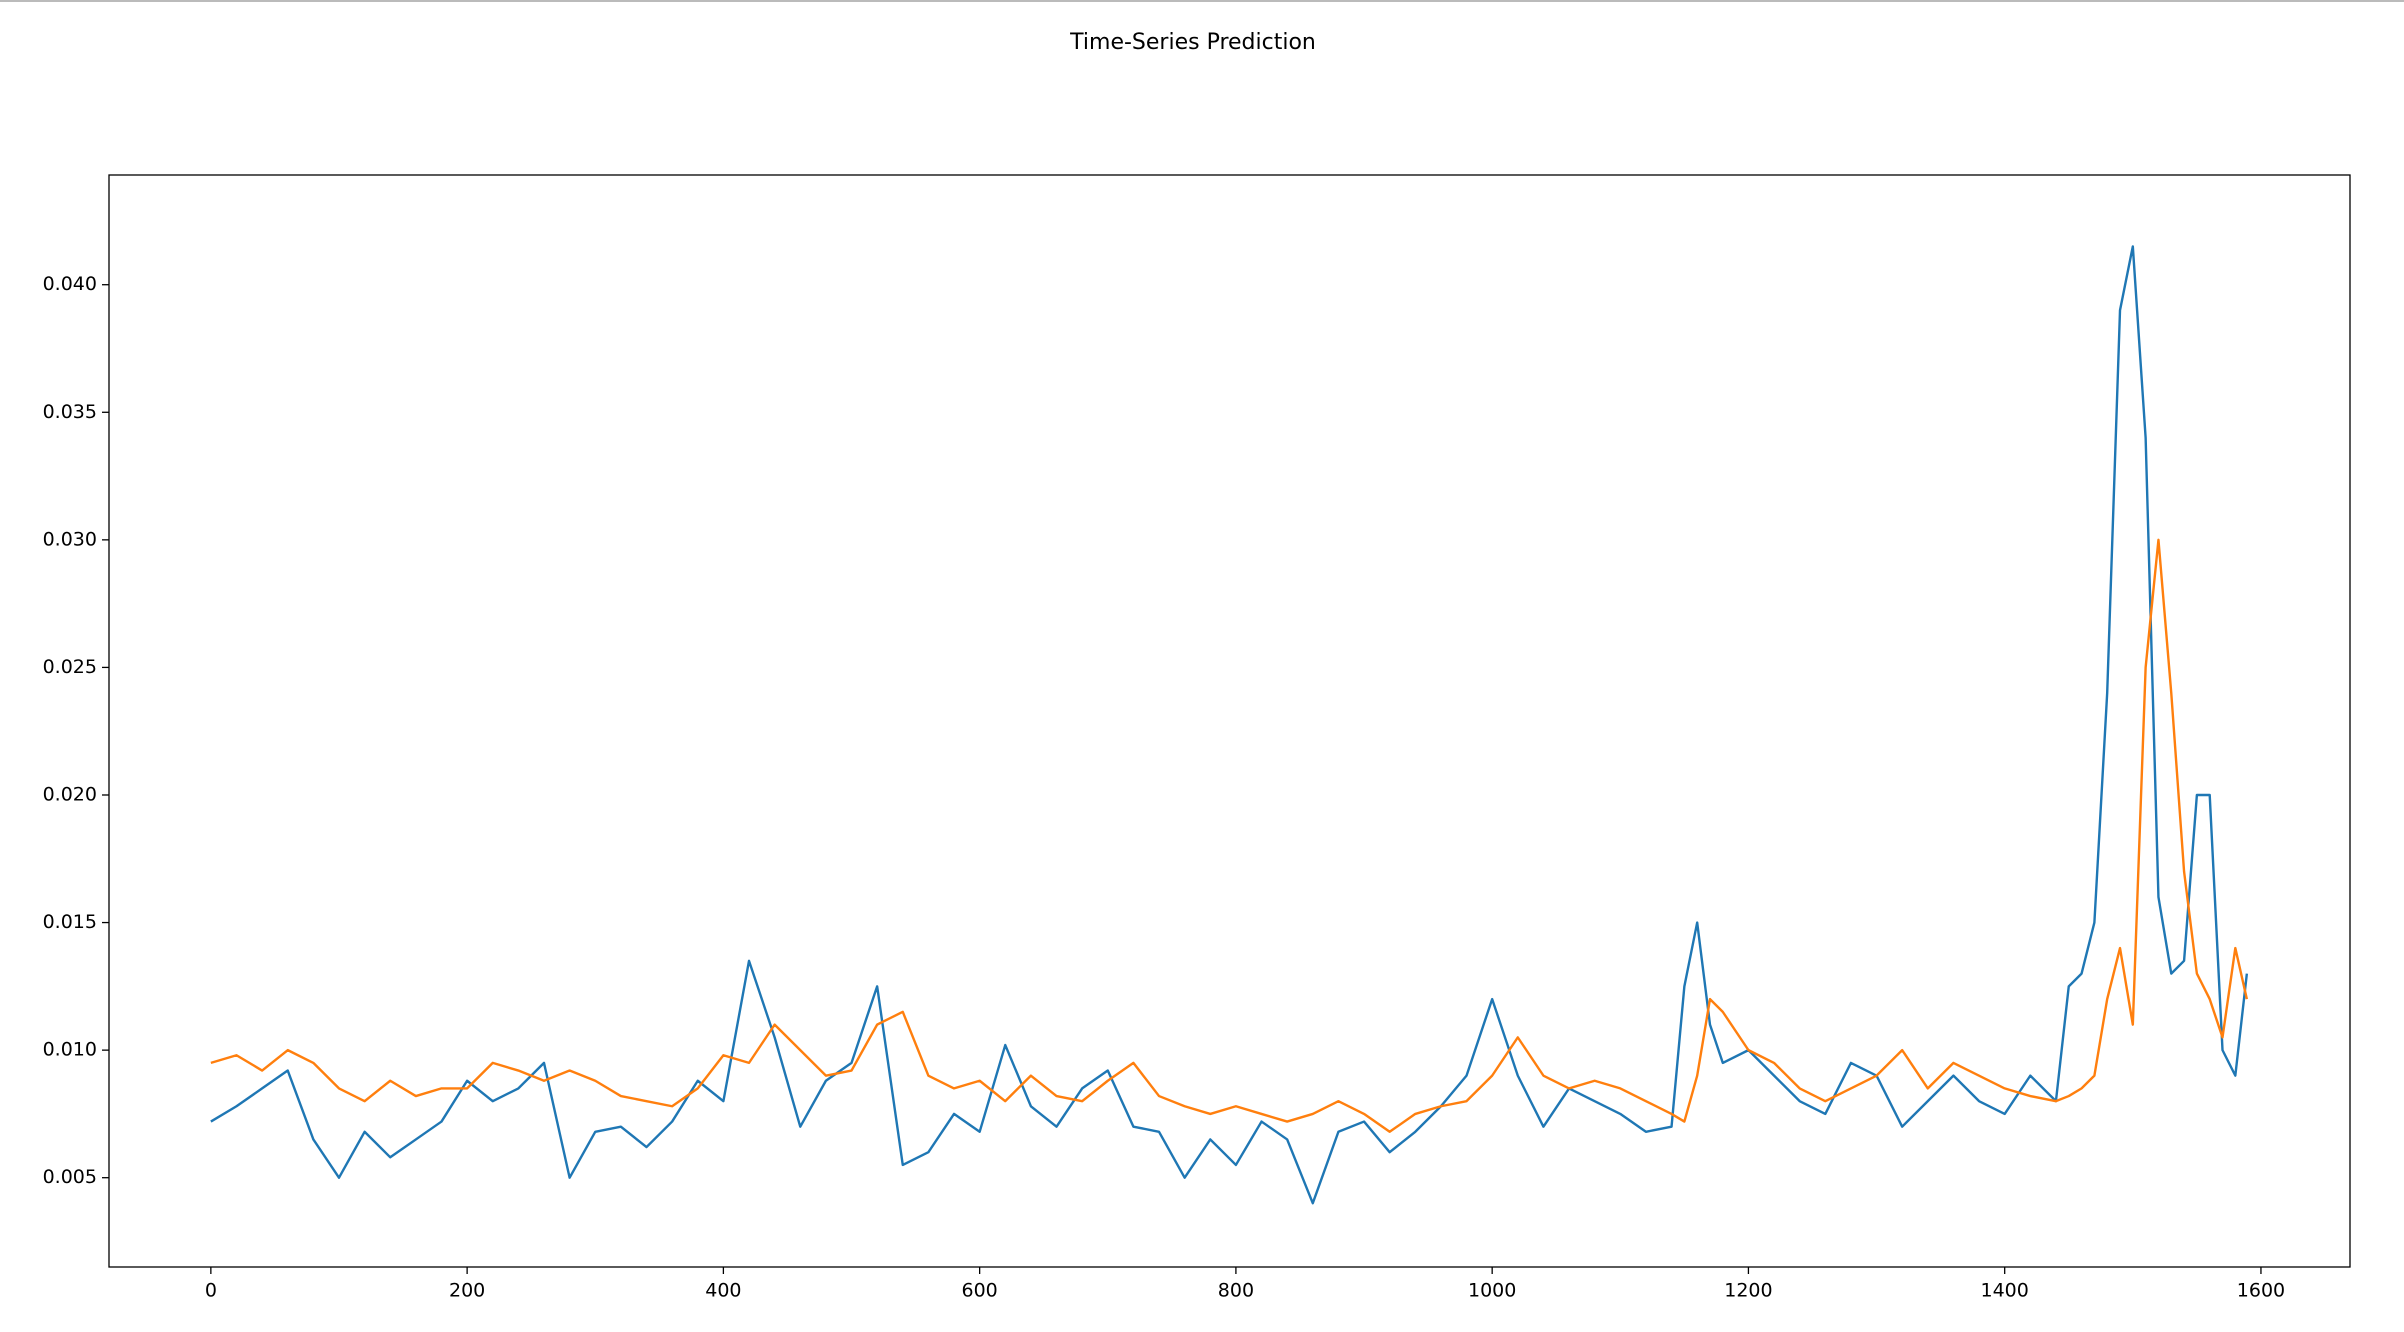  Describe the element at coordinates (70, 412) in the screenshot. I see `y-tick-label: 0.035` at that location.